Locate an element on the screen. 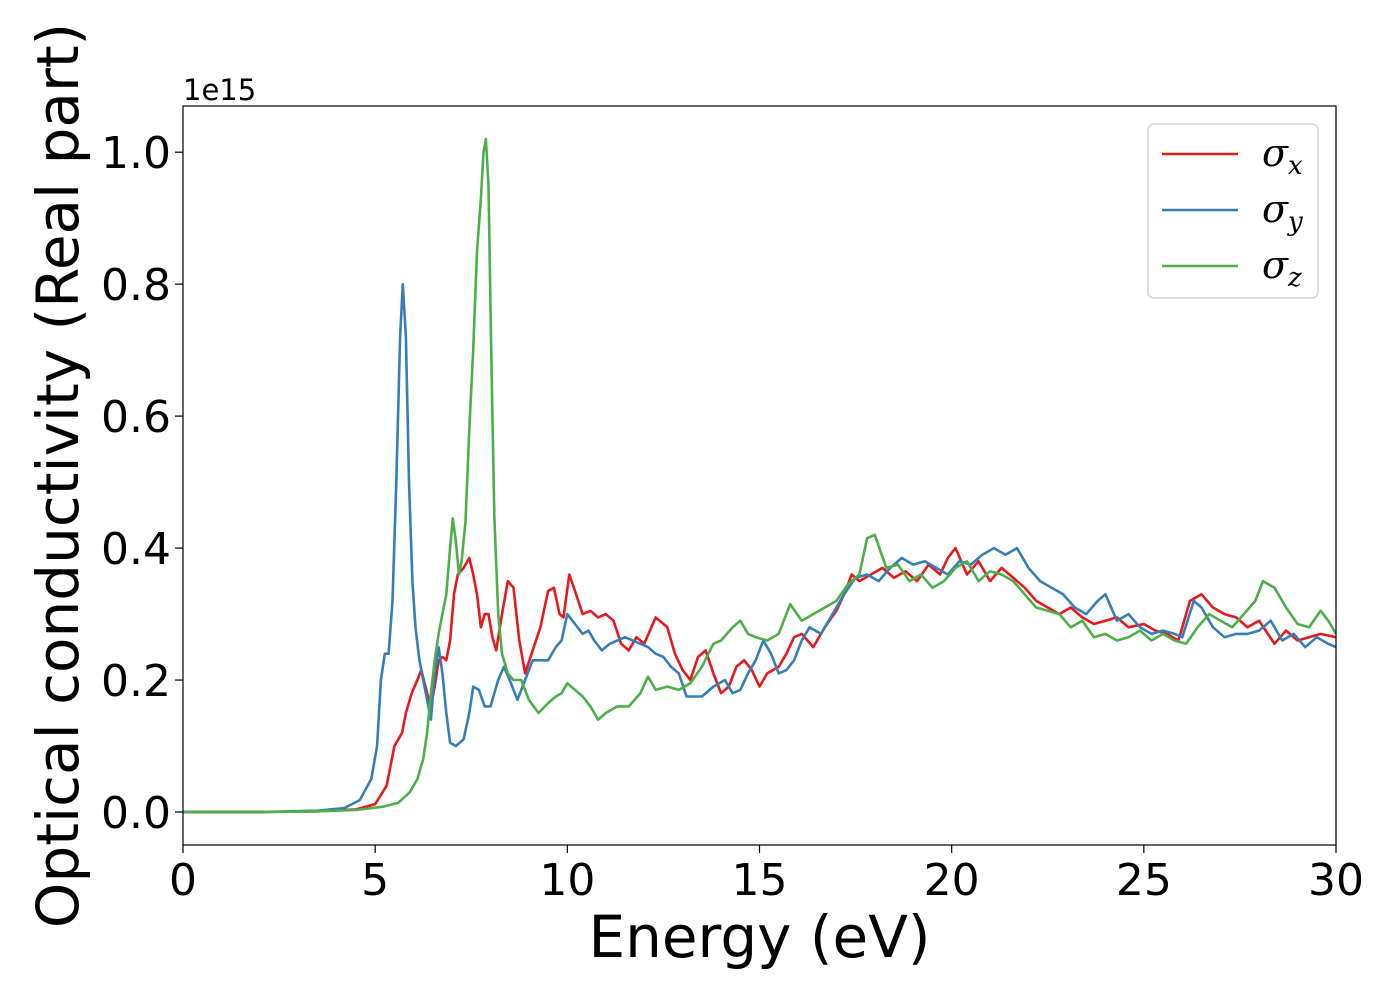  y-axis-title: Optical conductivity (Real part) is located at coordinates (58, 475).